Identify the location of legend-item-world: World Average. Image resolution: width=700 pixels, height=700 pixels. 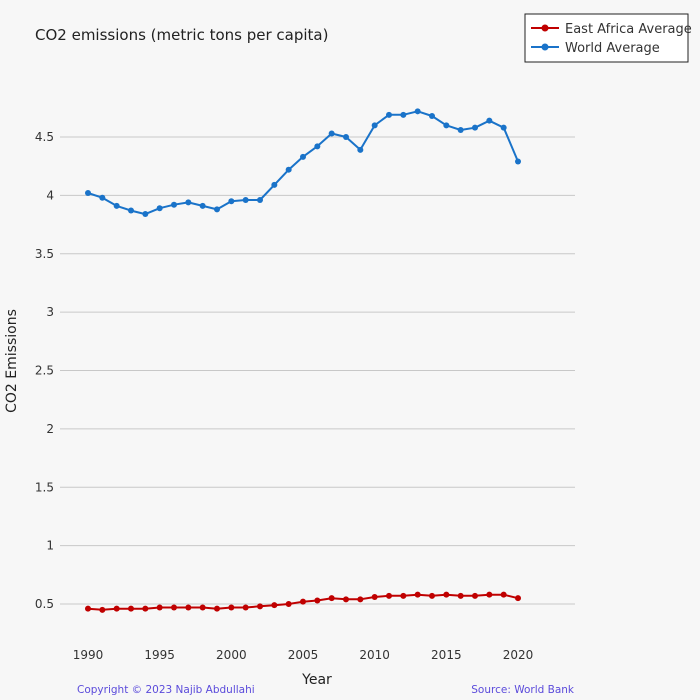
(595, 48).